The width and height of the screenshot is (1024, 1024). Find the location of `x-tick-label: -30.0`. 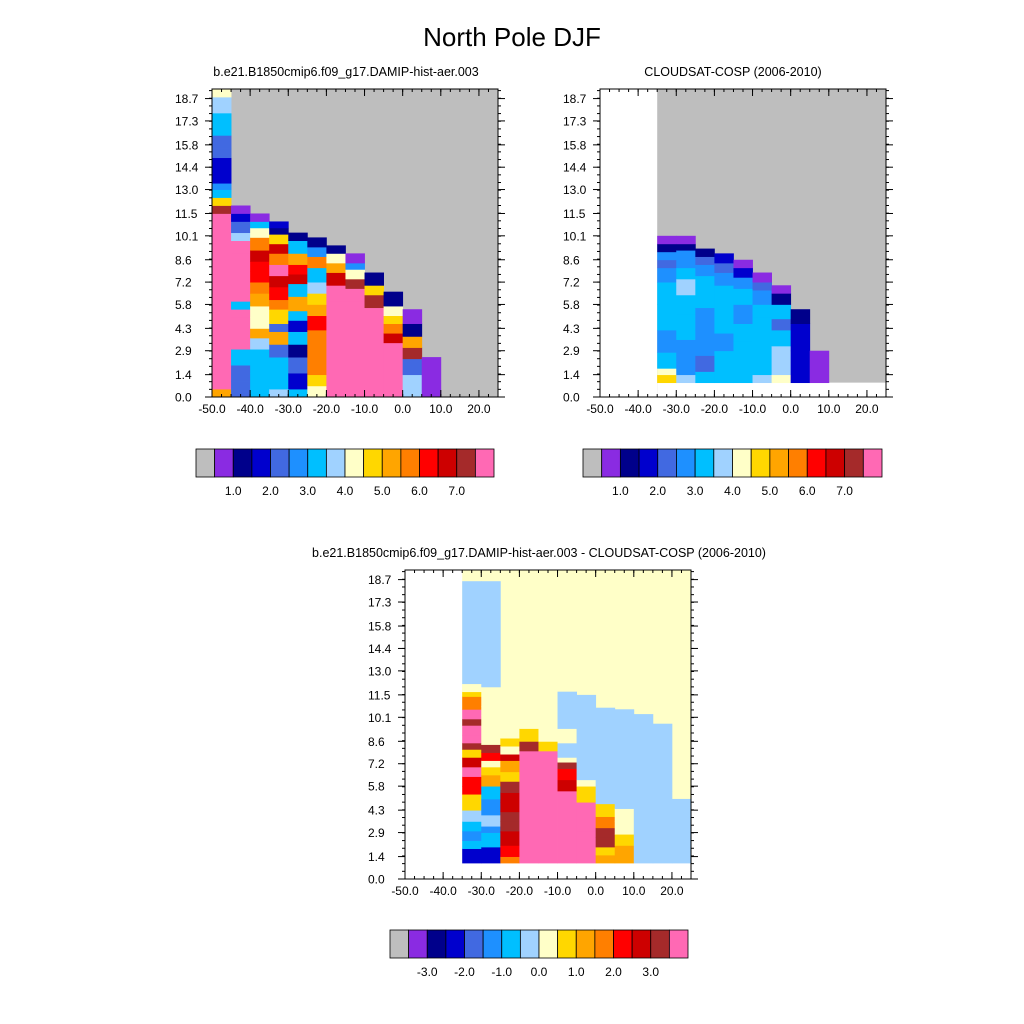

x-tick-label: -30.0 is located at coordinates (289, 409).